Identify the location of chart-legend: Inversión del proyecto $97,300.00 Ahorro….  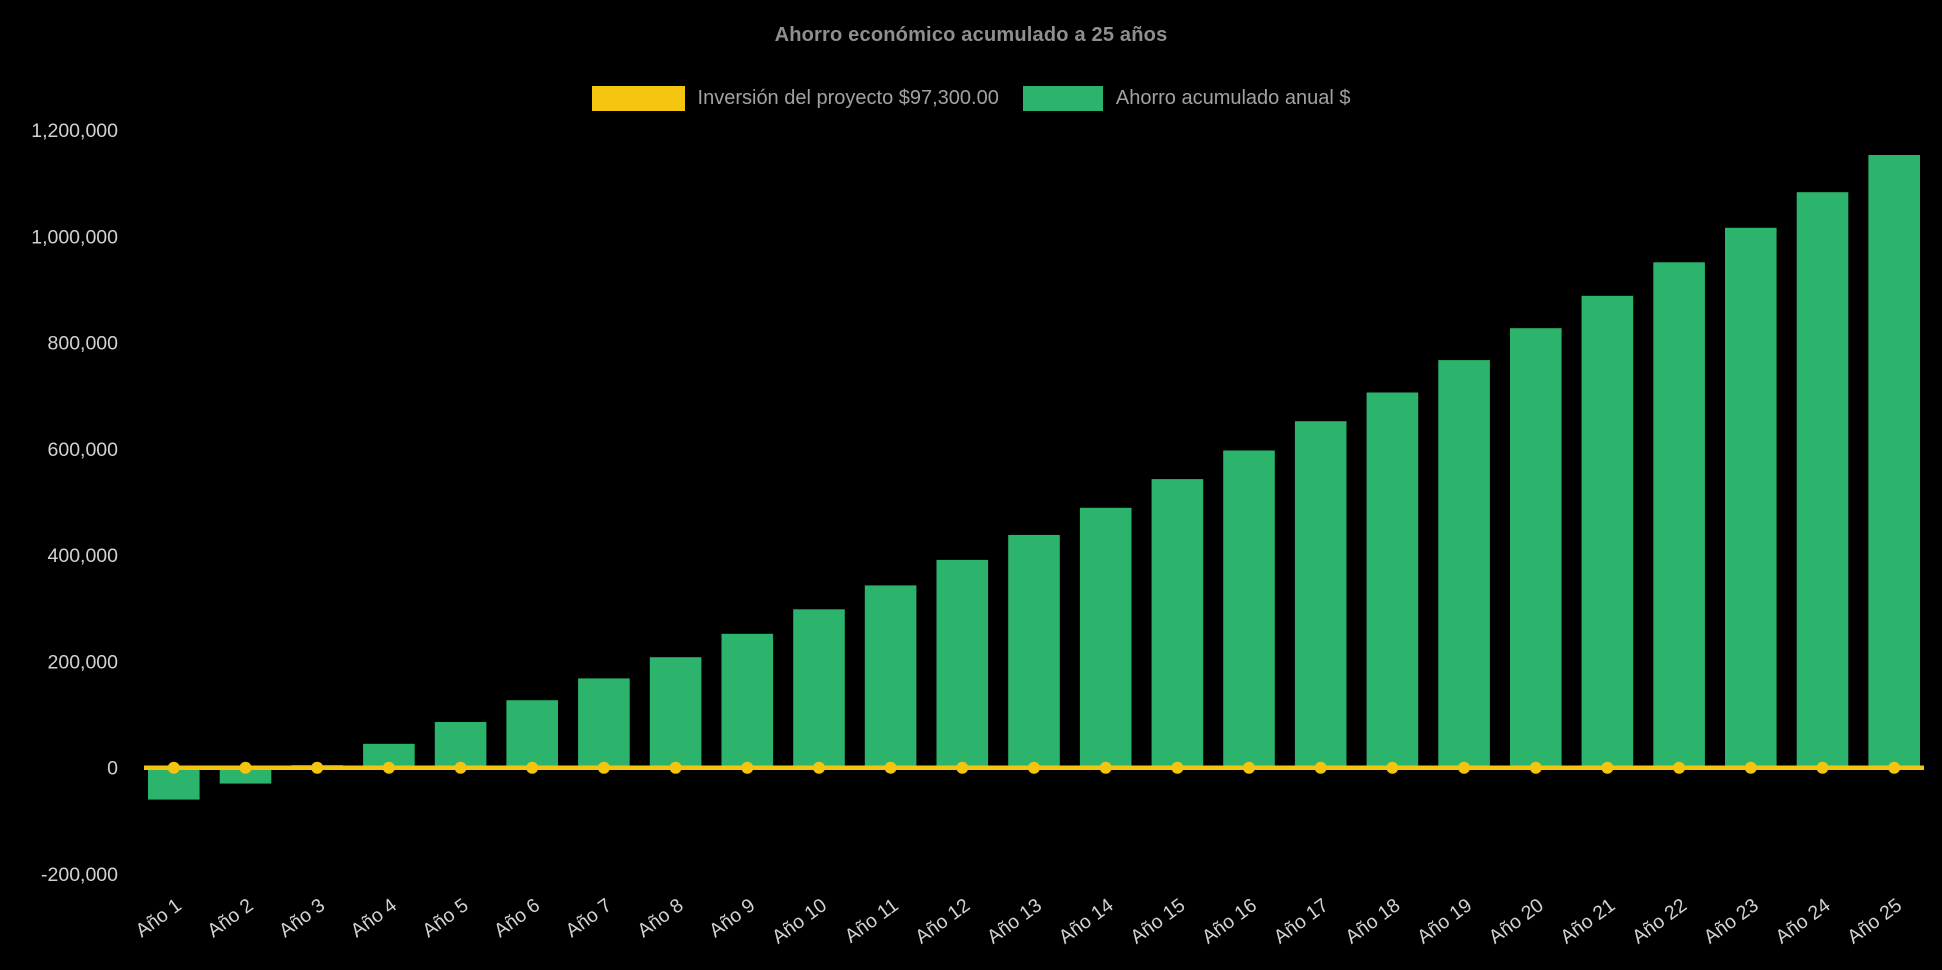
(971, 98).